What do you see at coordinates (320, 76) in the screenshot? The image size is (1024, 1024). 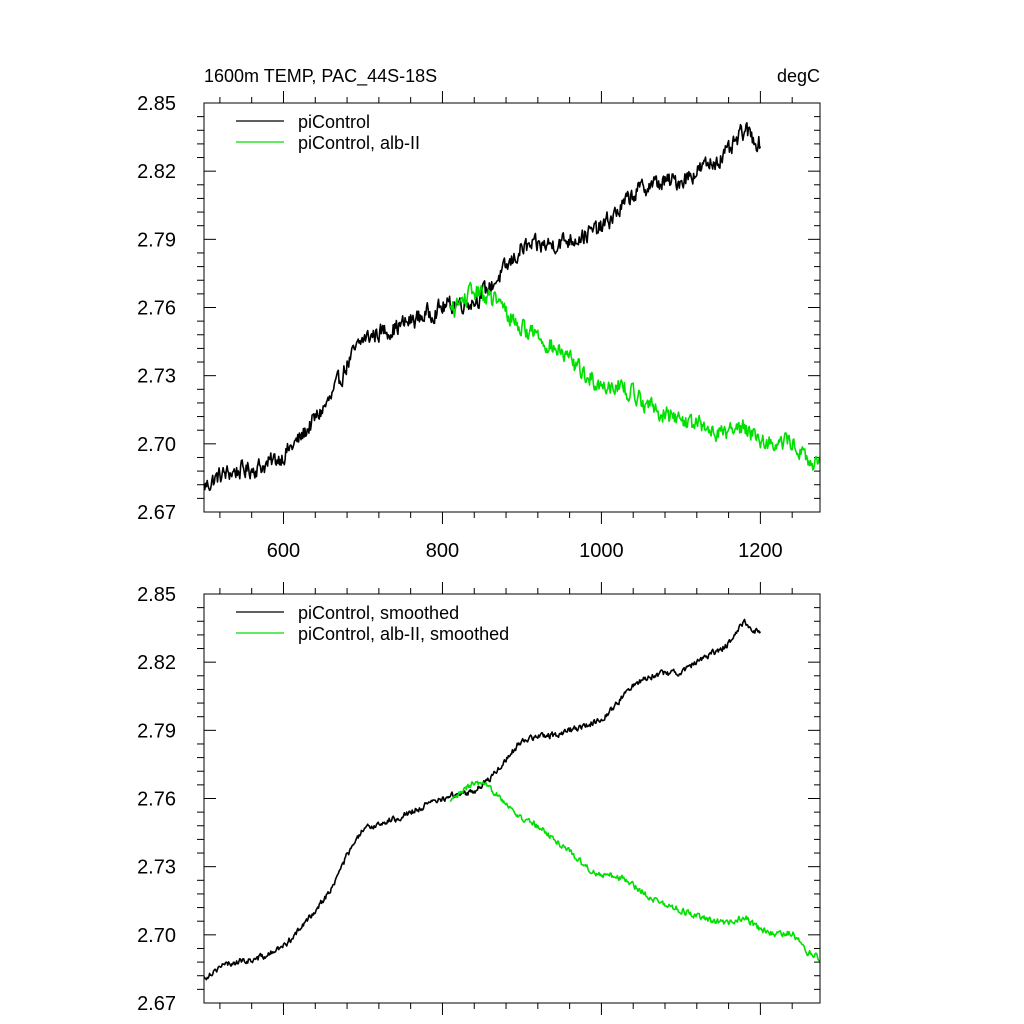 I see `chart-title: 1600m TEMP, PAC_44S-18S` at bounding box center [320, 76].